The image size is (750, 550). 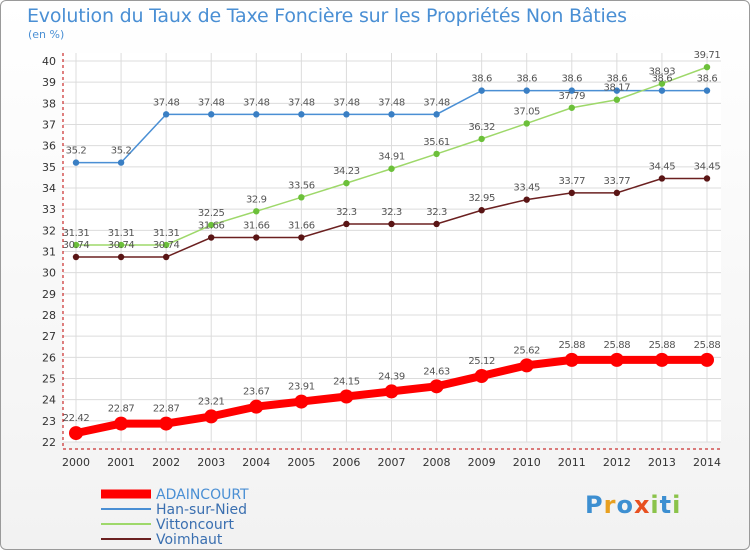 I want to click on legend-label-voimhaut: Voimhaut, so click(x=189, y=540).